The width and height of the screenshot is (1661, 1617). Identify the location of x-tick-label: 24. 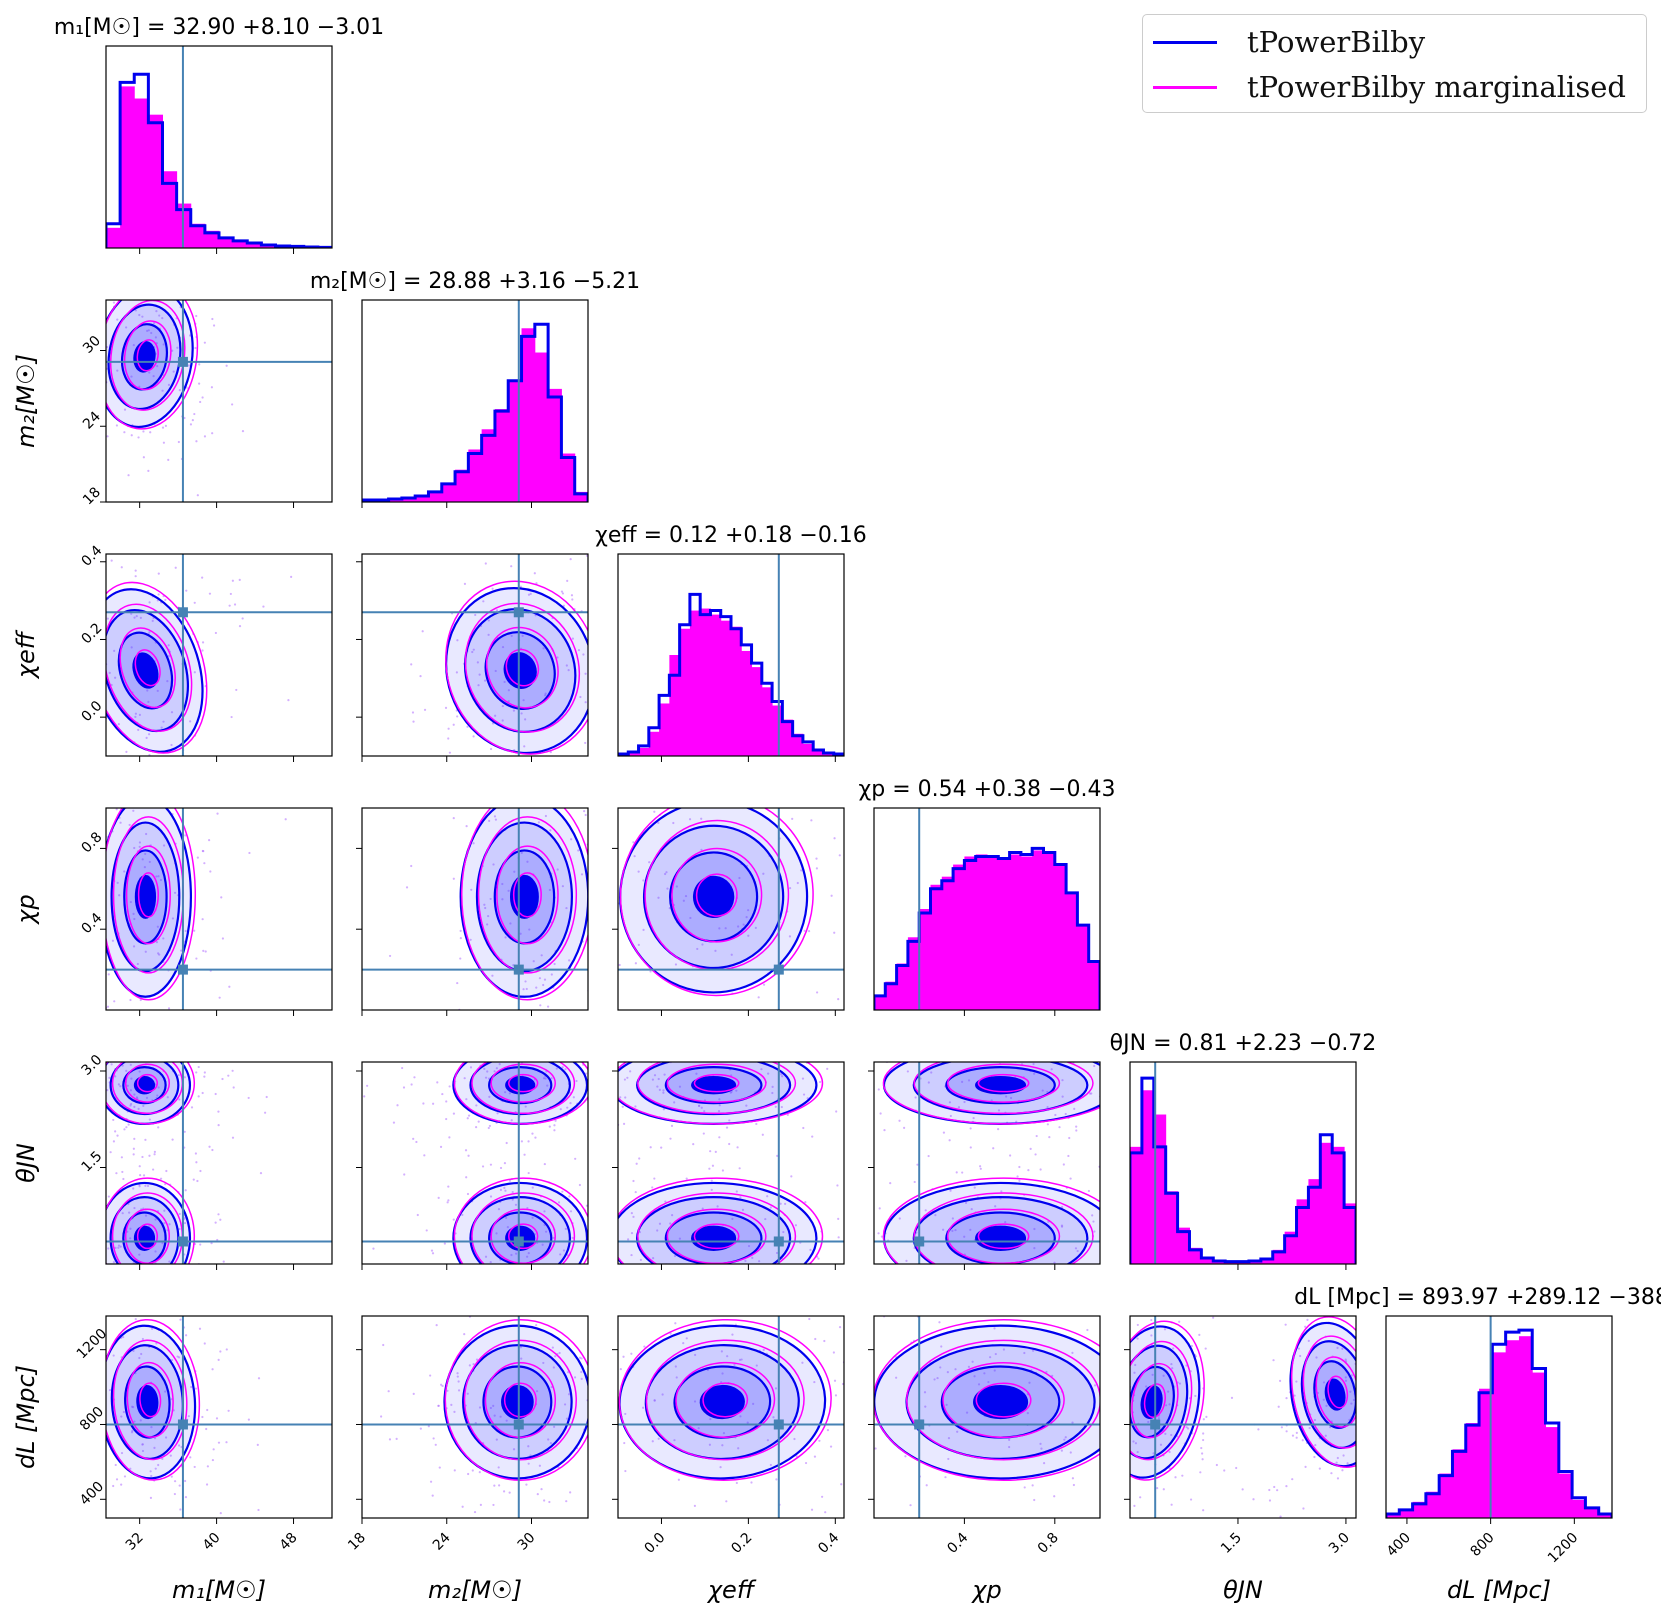
(442, 1542).